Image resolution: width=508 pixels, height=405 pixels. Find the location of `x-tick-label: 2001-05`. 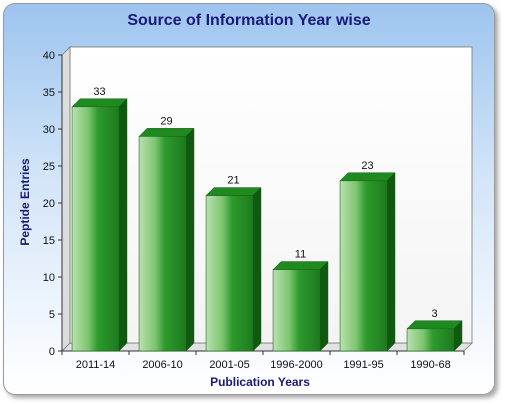

x-tick-label: 2001-05 is located at coordinates (229, 365).